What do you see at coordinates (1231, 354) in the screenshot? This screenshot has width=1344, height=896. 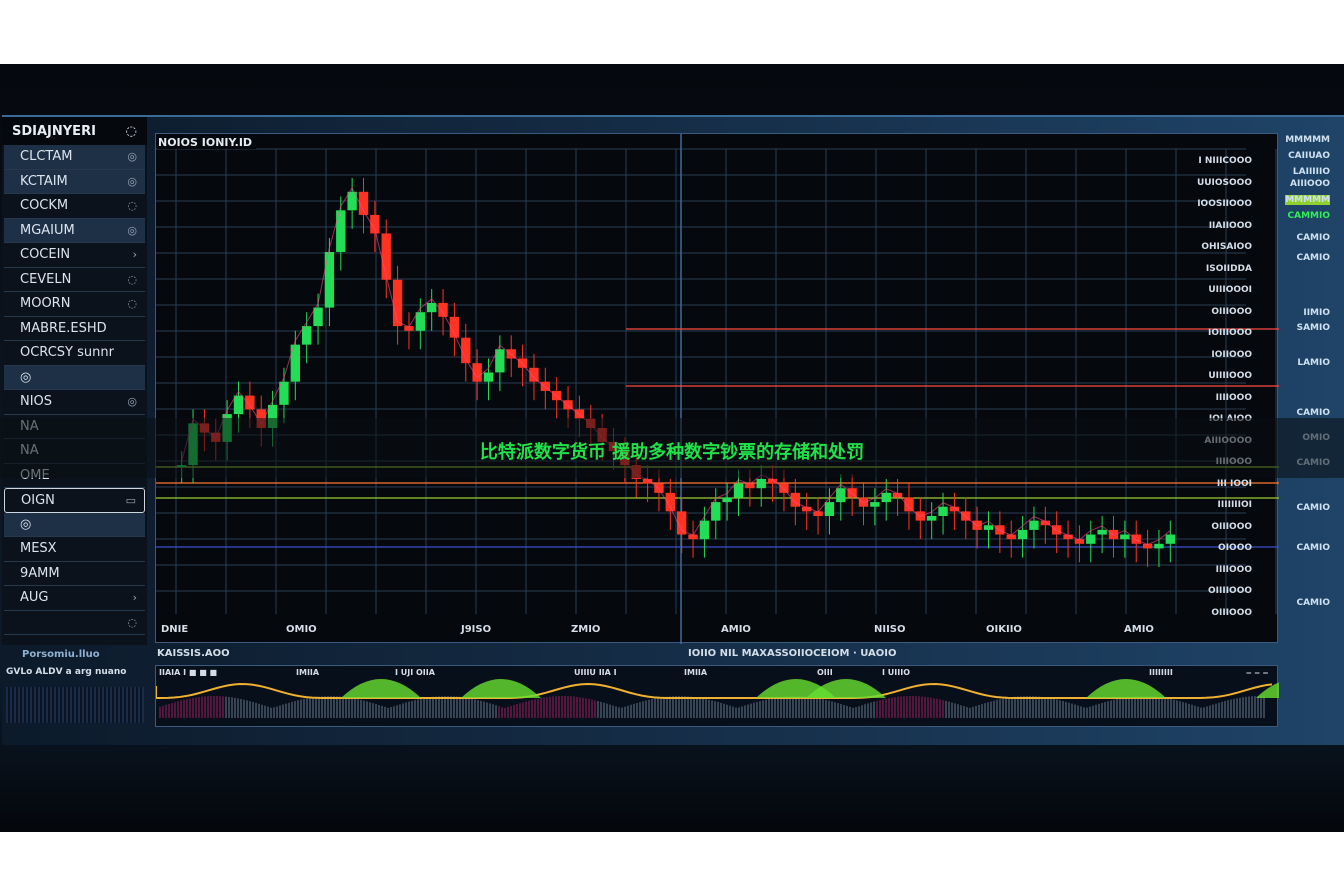 I see `y-tick-label: IOIIOOO` at bounding box center [1231, 354].